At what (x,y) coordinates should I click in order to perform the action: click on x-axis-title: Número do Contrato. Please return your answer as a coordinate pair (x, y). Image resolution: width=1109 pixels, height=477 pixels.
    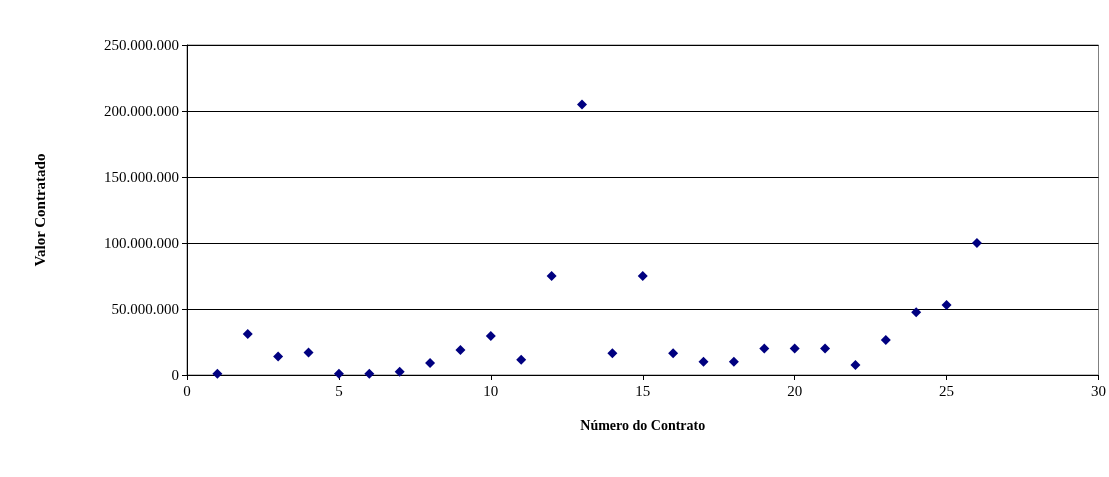
    Looking at the image, I should click on (643, 425).